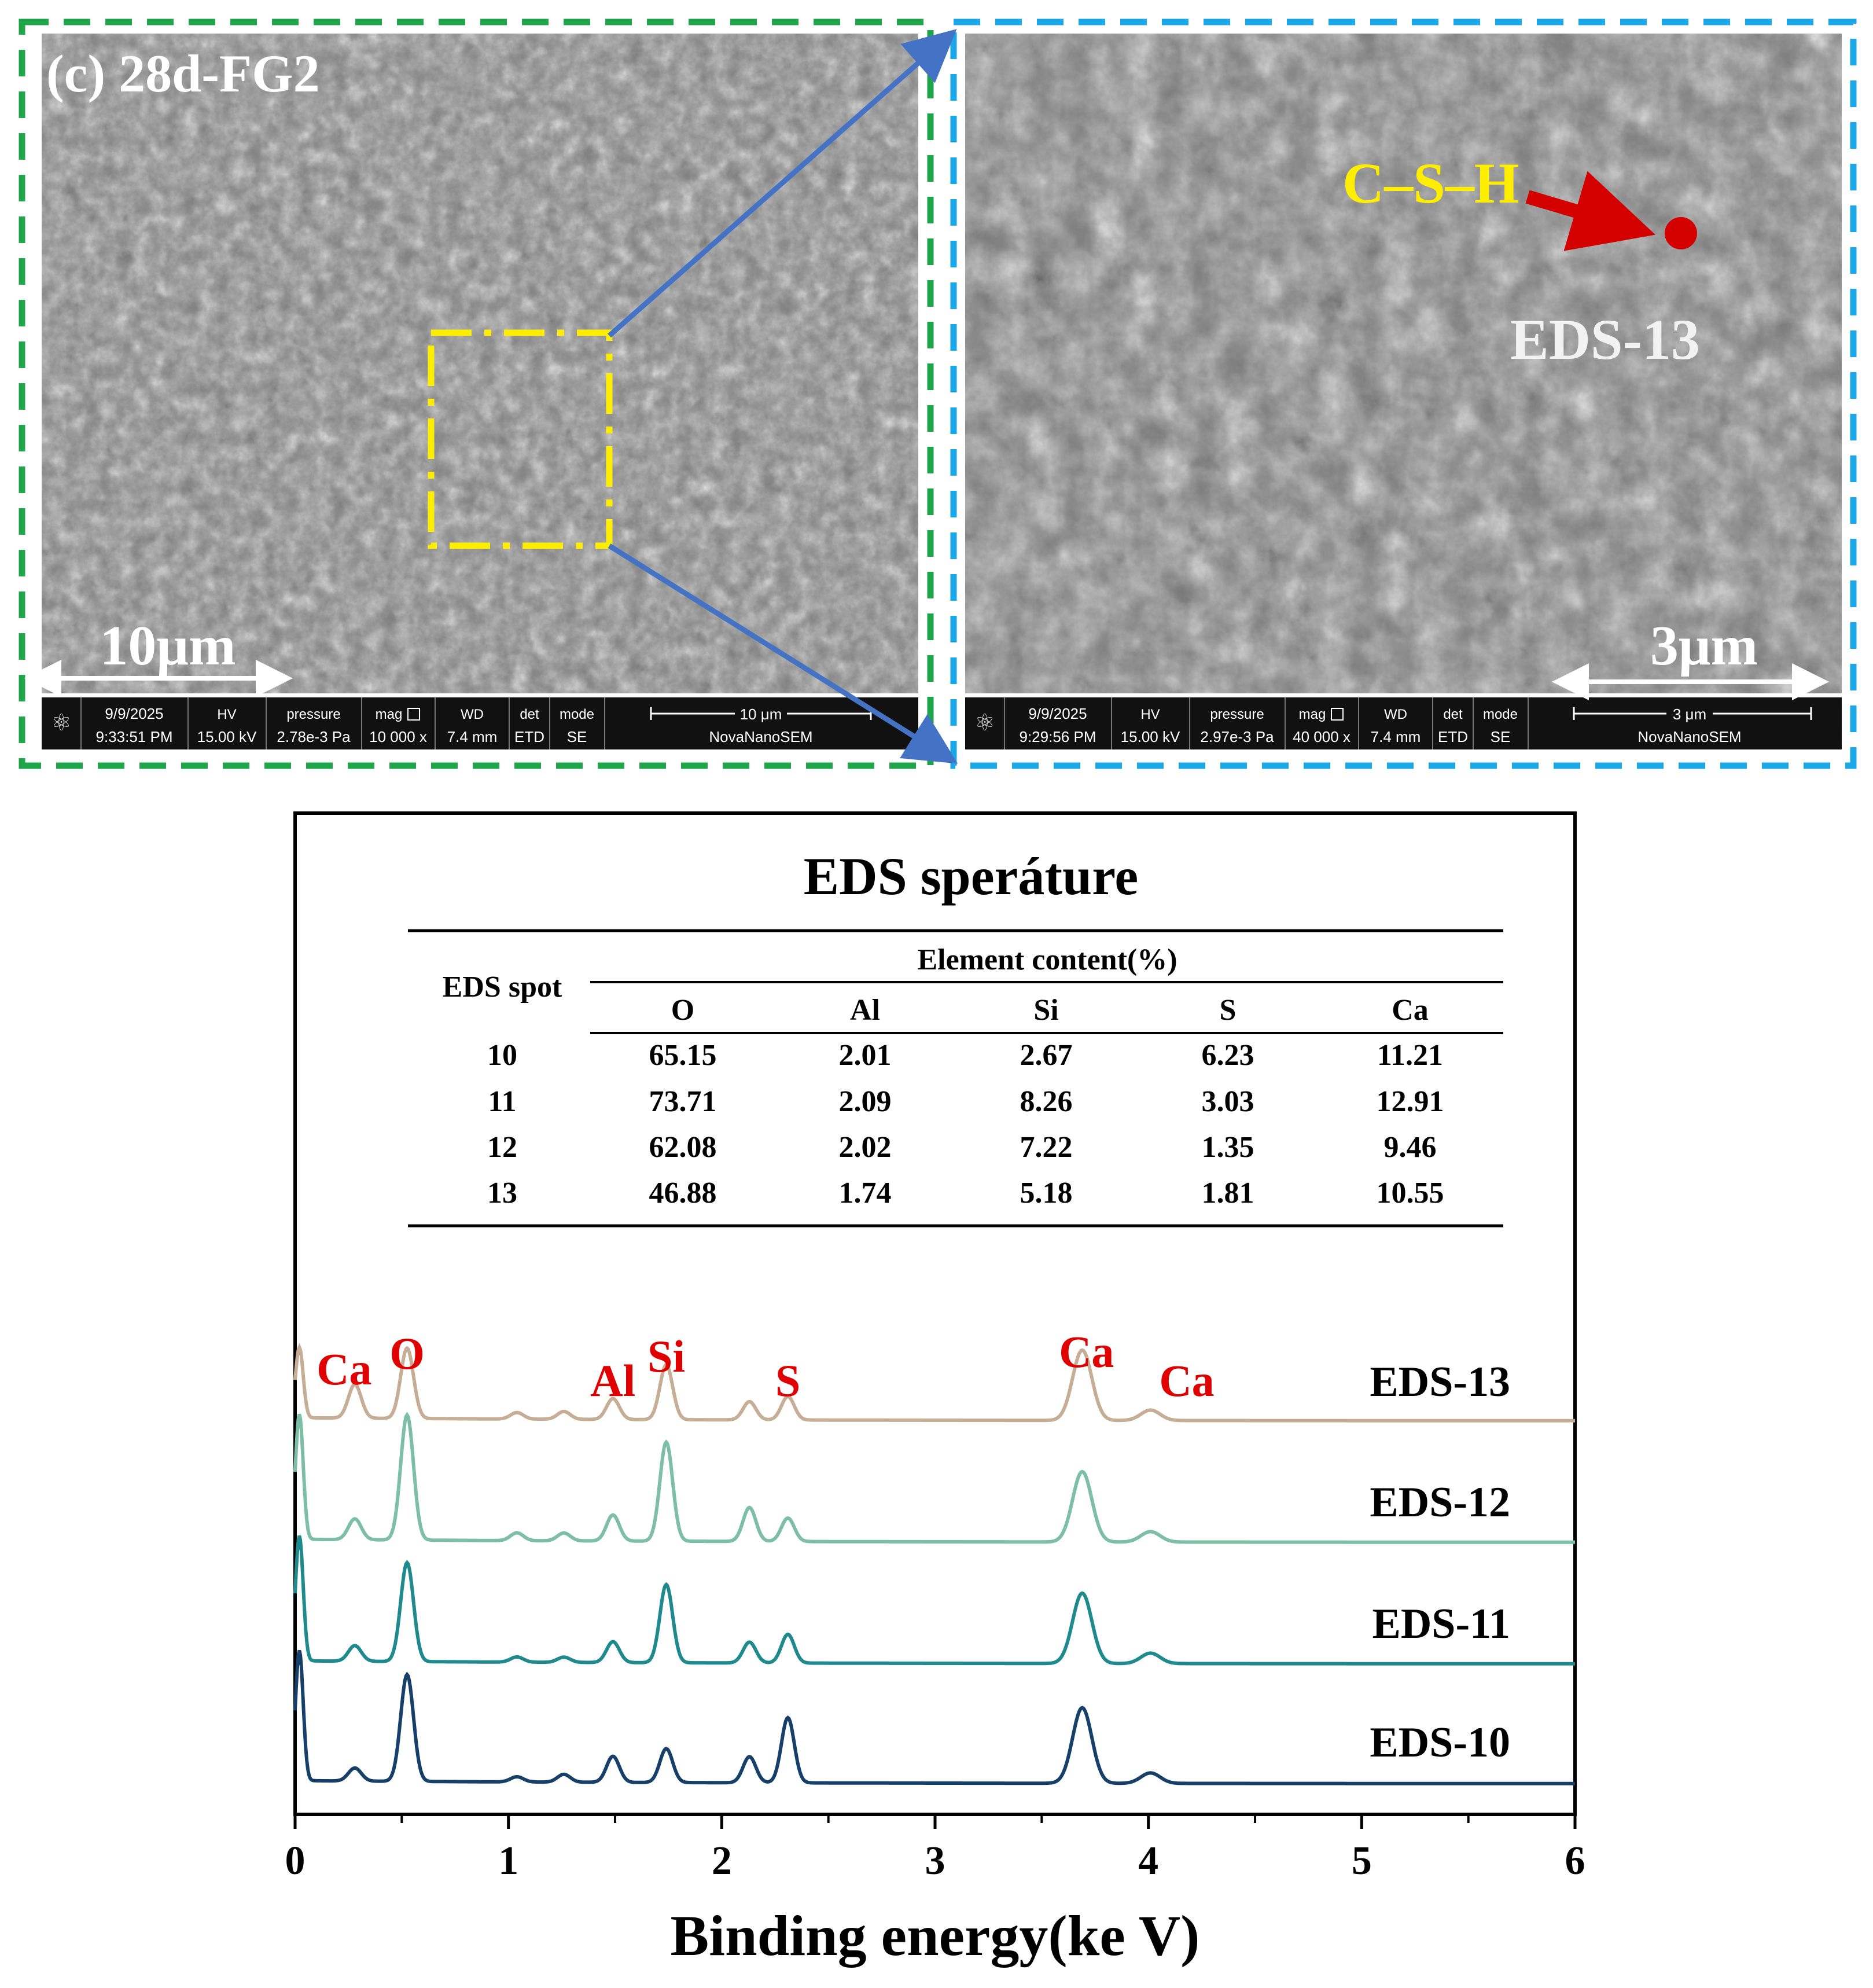  Describe the element at coordinates (1690, 714) in the screenshot. I see `sem-right-databar-scale: 3 μm` at that location.